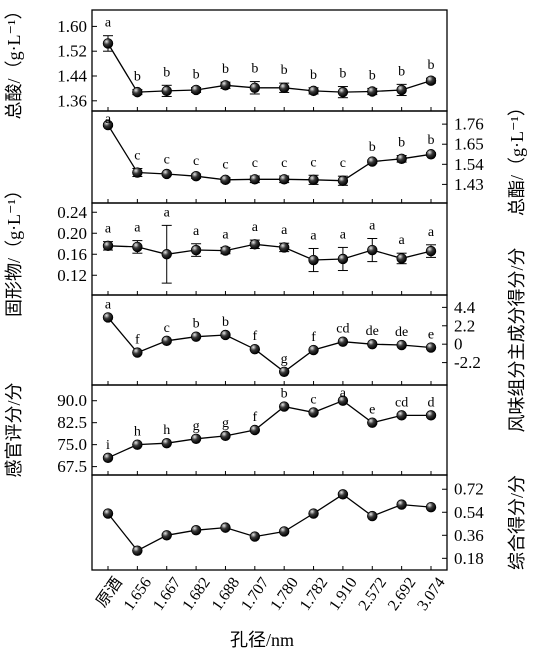 This screenshot has height=663, width=537. What do you see at coordinates (196, 426) in the screenshot?
I see `significance-letter: g` at bounding box center [196, 426].